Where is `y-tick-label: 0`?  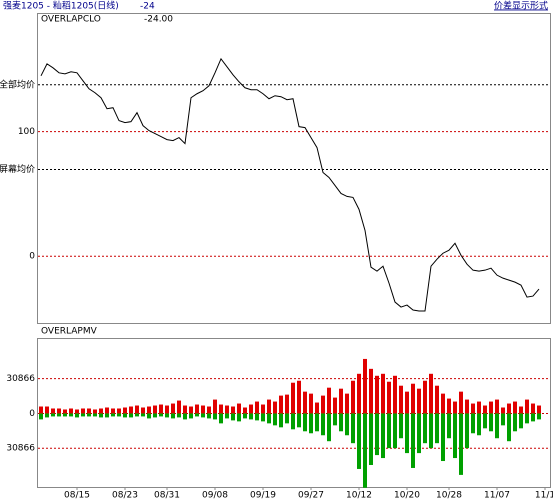 y-tick-label: 0 is located at coordinates (32, 257).